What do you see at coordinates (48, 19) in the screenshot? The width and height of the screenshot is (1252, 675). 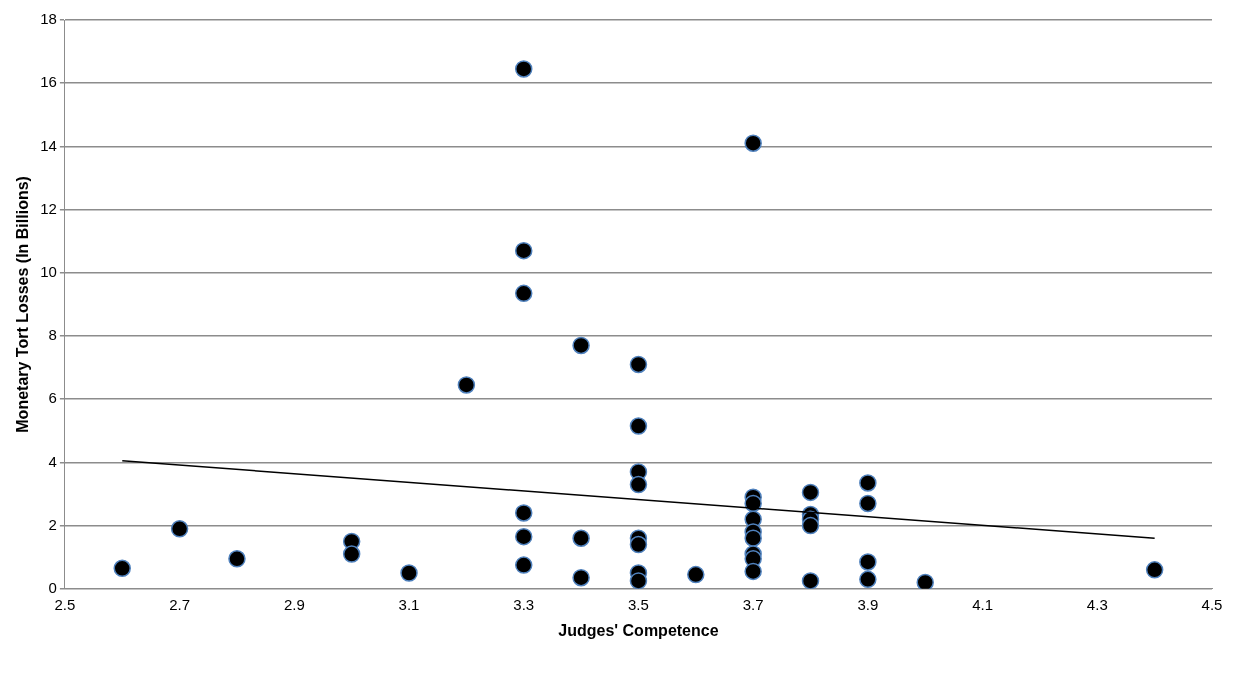 I see `y-tick-label: 18` at bounding box center [48, 19].